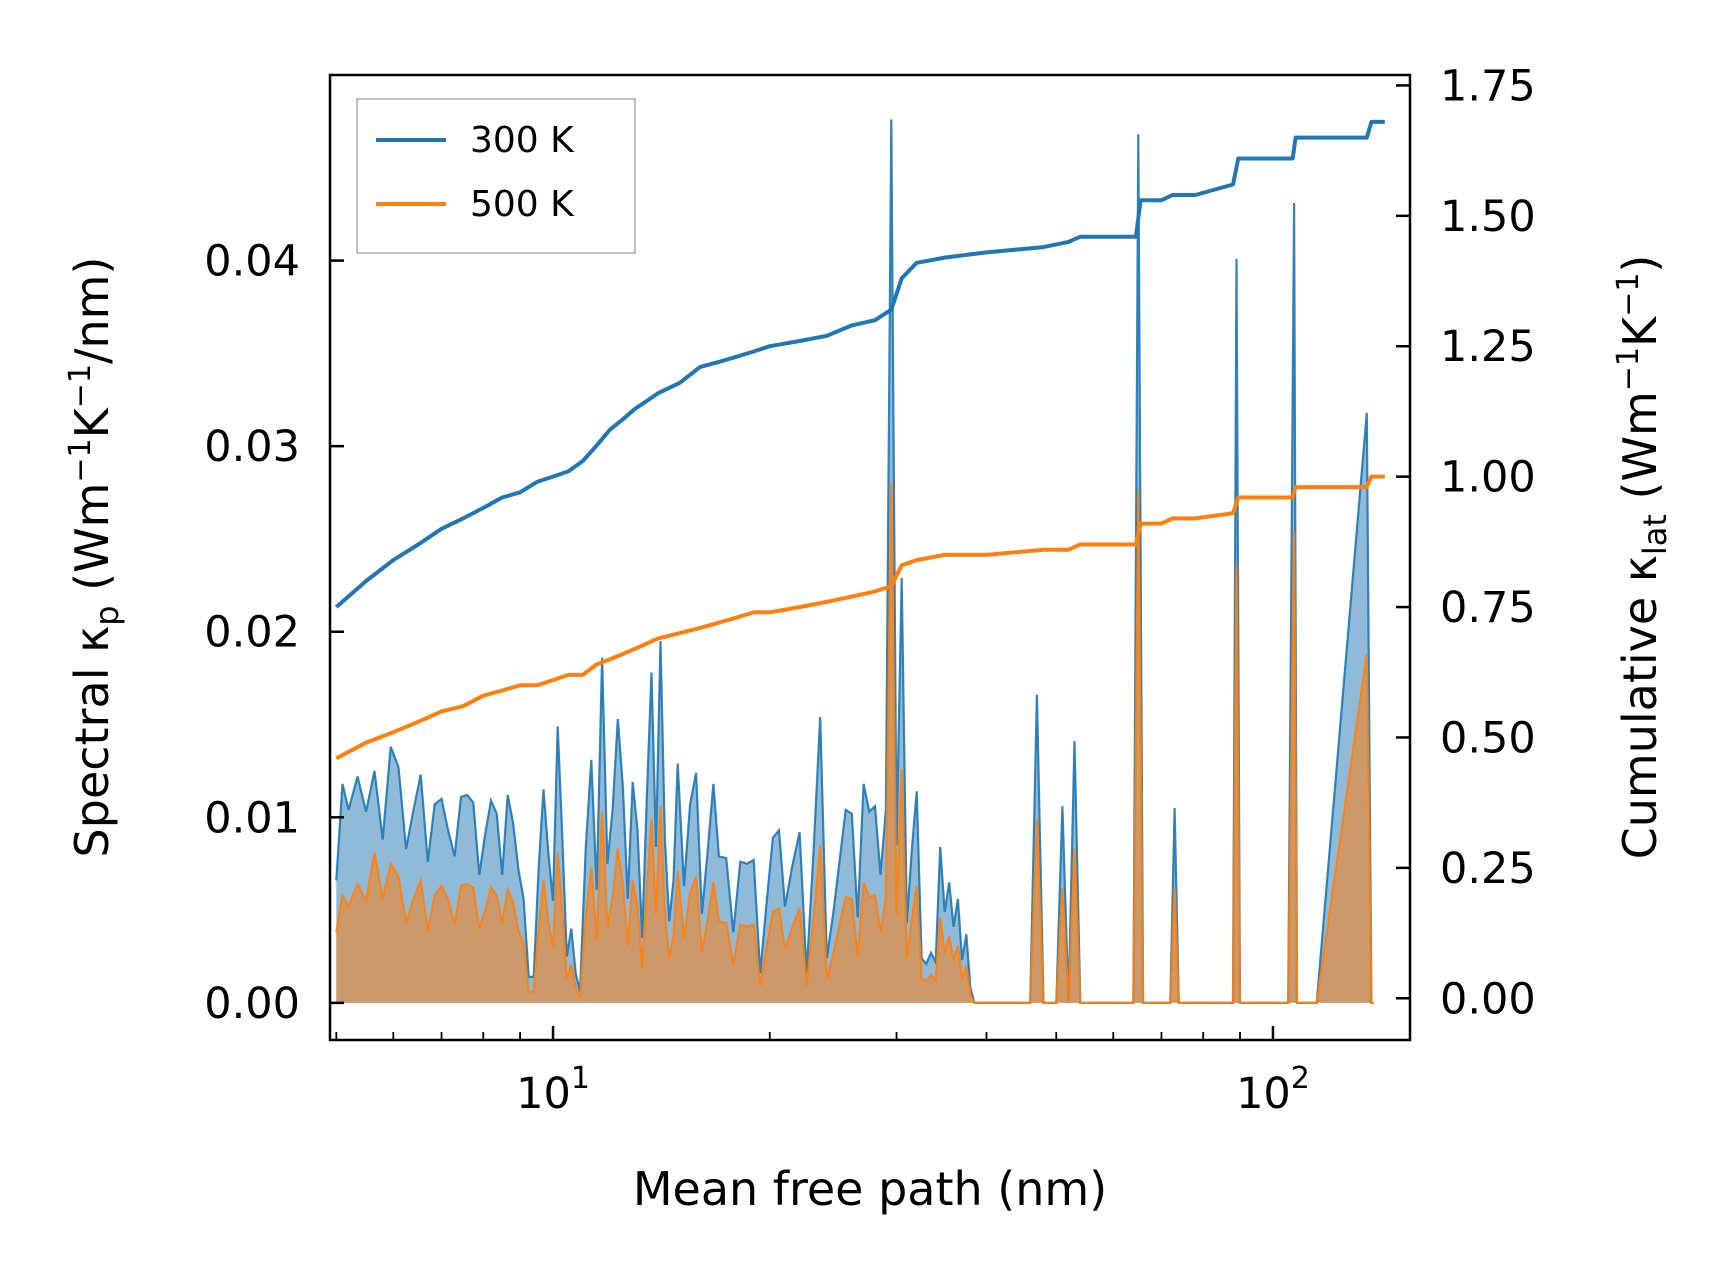 This screenshot has height=1268, width=1716. What do you see at coordinates (1273, 1090) in the screenshot?
I see `x-tick-label: 10²` at bounding box center [1273, 1090].